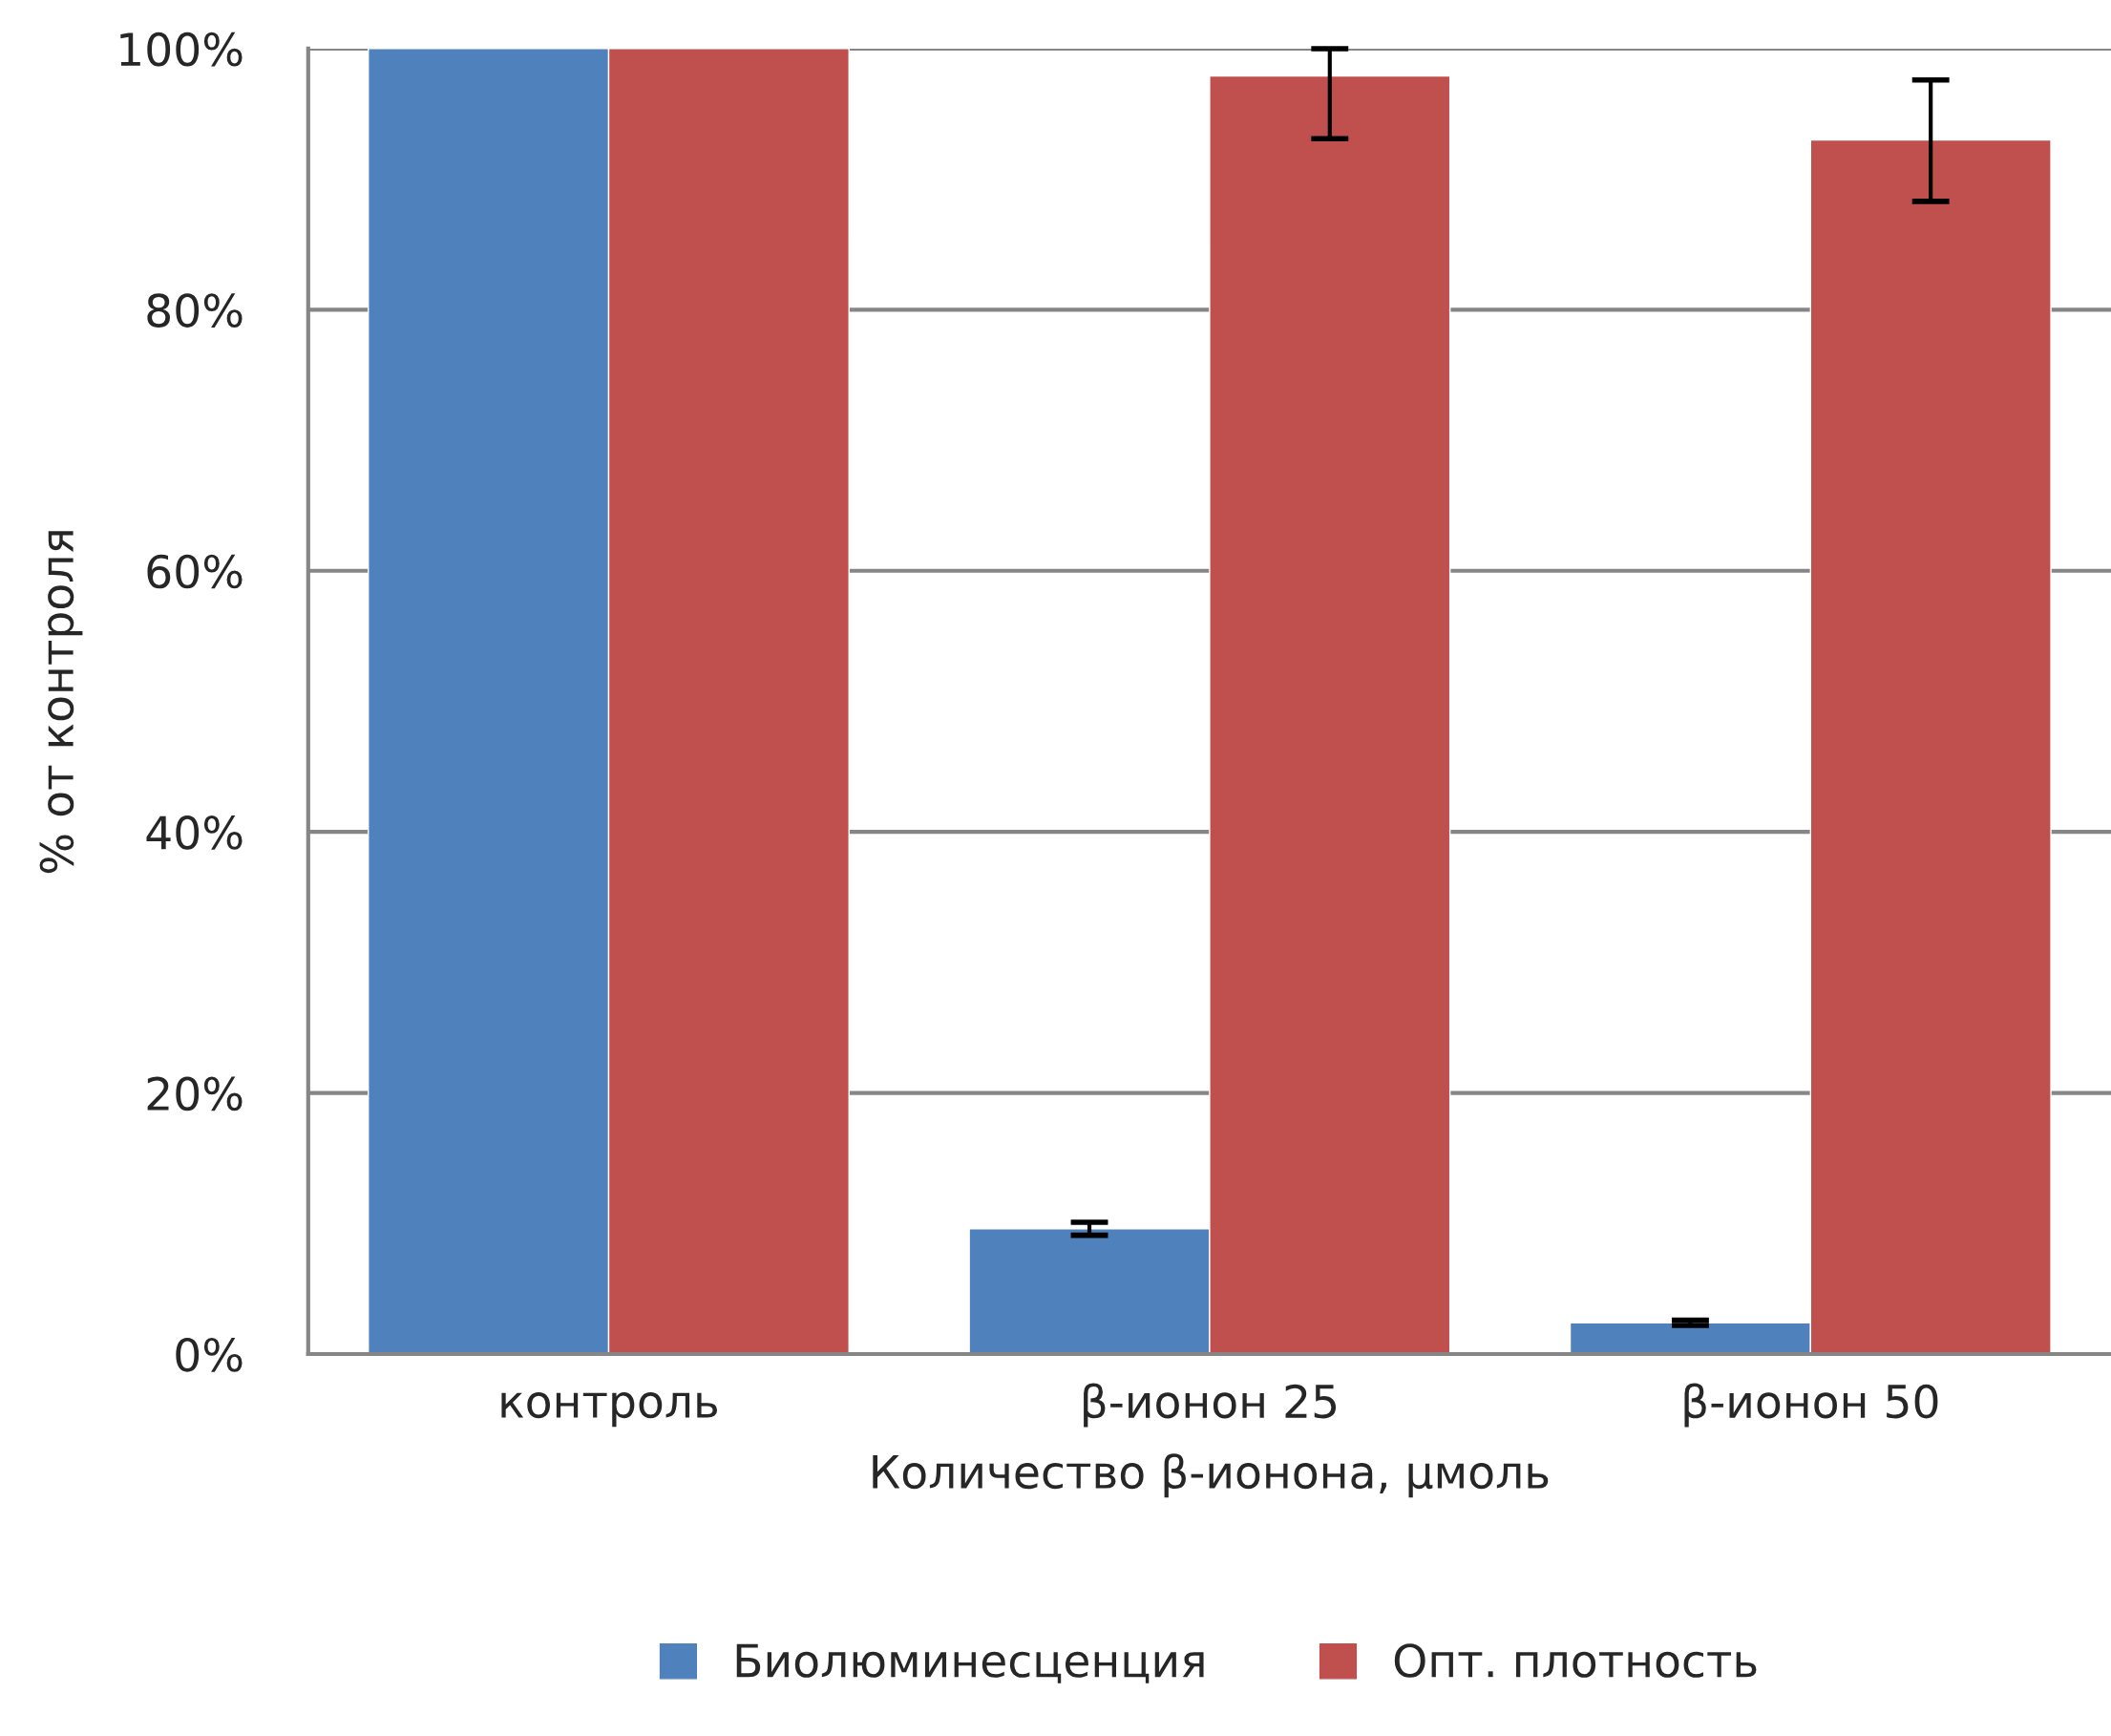 This screenshot has height=1736, width=2111. What do you see at coordinates (195, 571) in the screenshot?
I see `y-tick-label: 60%` at bounding box center [195, 571].